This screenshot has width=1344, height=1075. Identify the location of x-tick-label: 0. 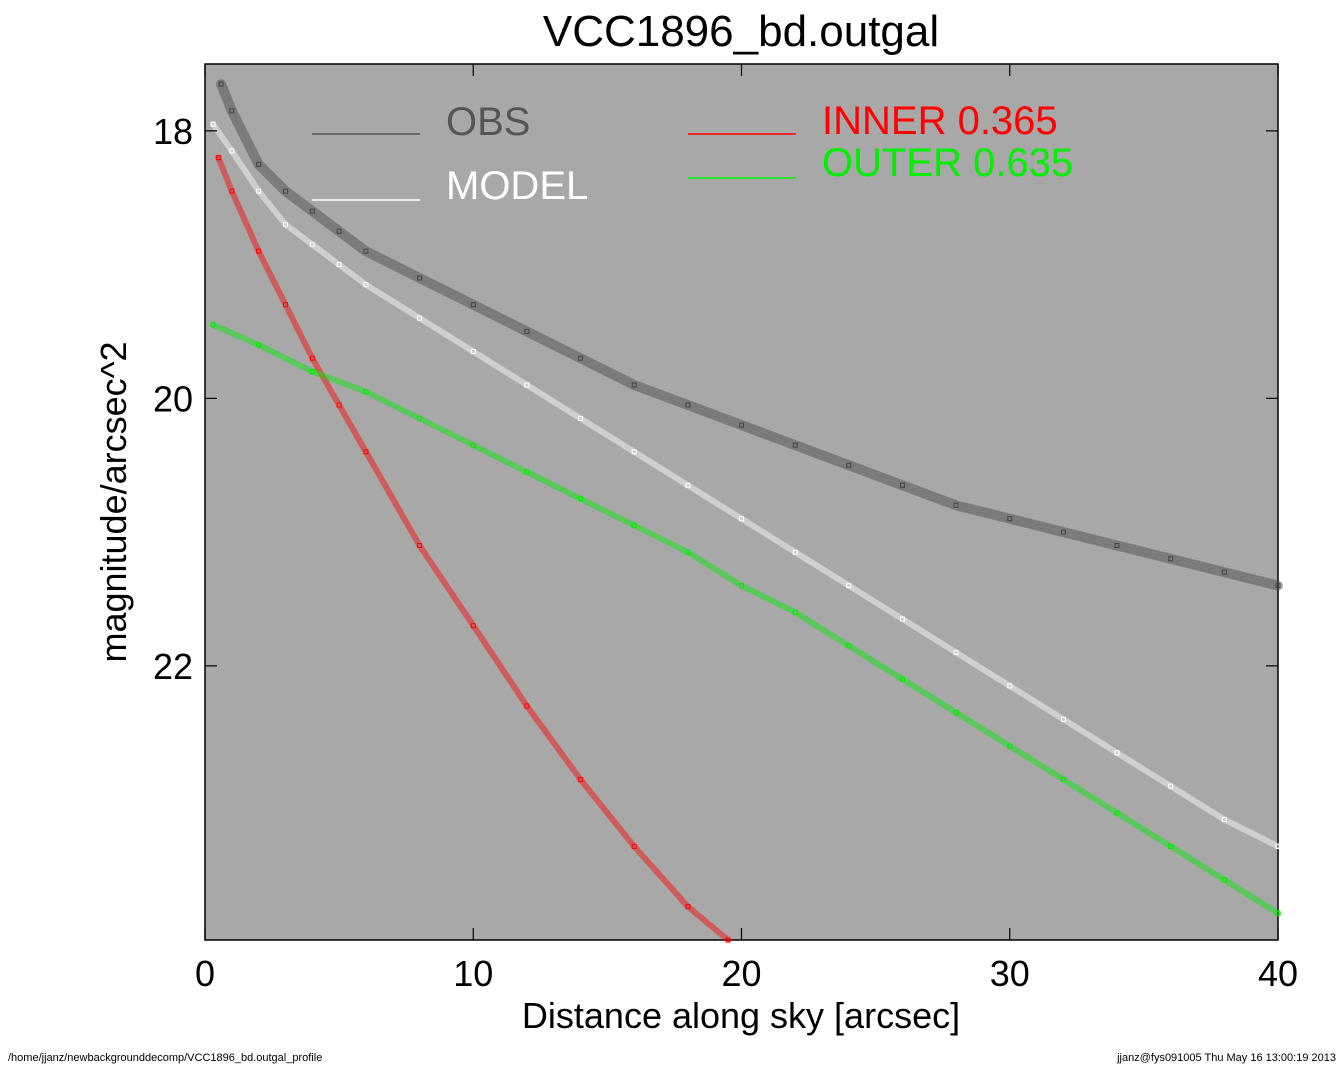
(205, 973).